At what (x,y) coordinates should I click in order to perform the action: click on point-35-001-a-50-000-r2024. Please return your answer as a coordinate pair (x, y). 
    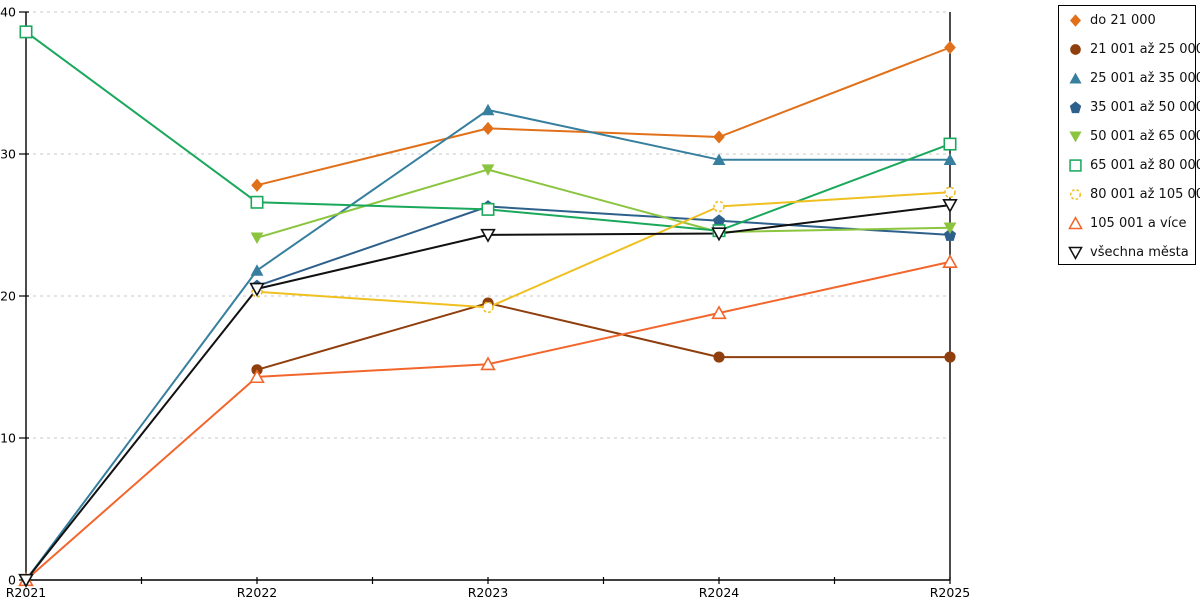
    Looking at the image, I should click on (719, 220).